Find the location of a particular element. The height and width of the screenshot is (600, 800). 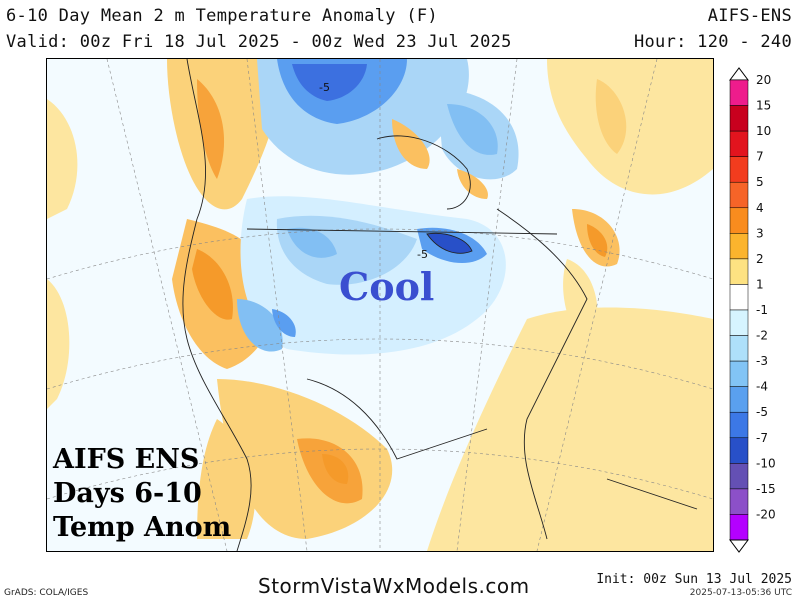

colorbar-label: 2 is located at coordinates (760, 259).